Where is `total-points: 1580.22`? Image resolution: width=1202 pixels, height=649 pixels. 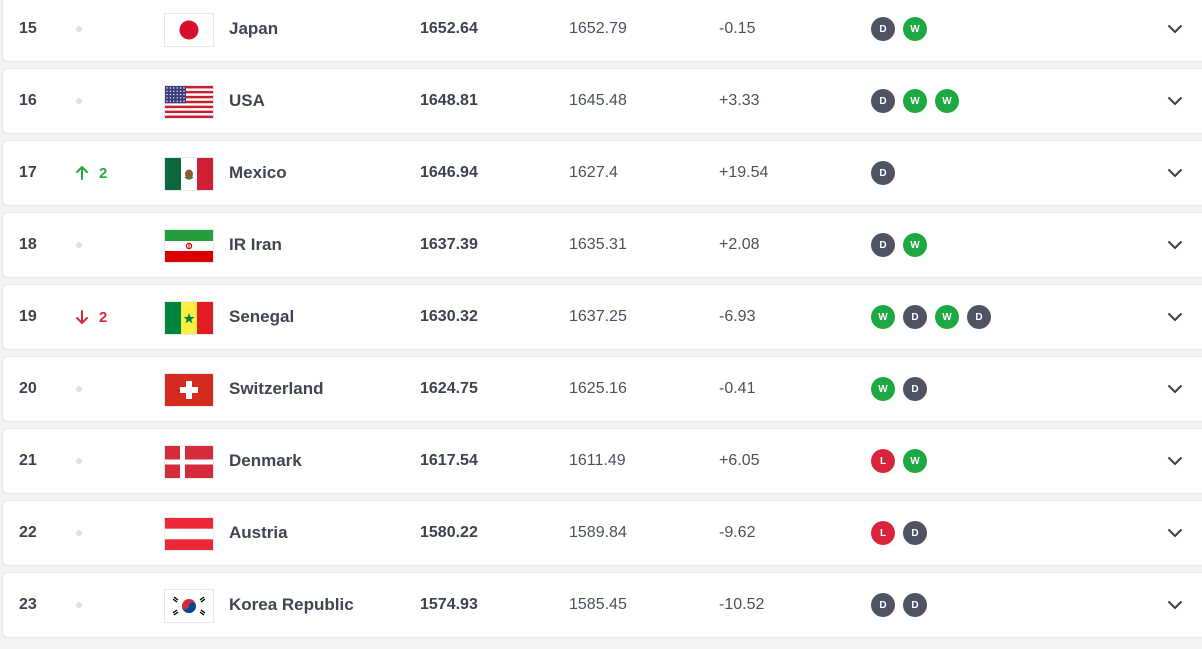 total-points: 1580.22 is located at coordinates (449, 532).